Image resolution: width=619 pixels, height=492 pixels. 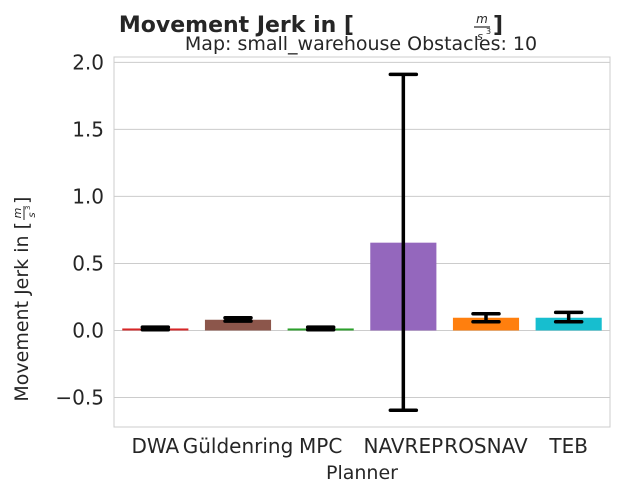 What do you see at coordinates (320, 446) in the screenshot?
I see `x-tick-label: MPC` at bounding box center [320, 446].